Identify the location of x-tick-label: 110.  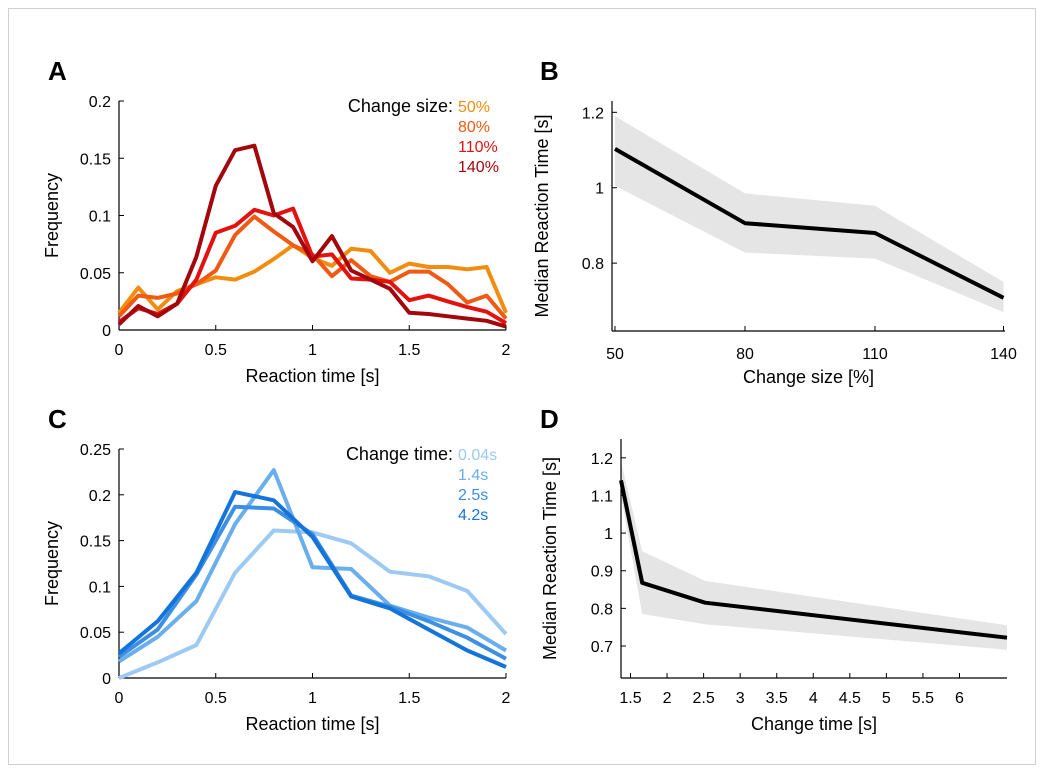
(875, 354).